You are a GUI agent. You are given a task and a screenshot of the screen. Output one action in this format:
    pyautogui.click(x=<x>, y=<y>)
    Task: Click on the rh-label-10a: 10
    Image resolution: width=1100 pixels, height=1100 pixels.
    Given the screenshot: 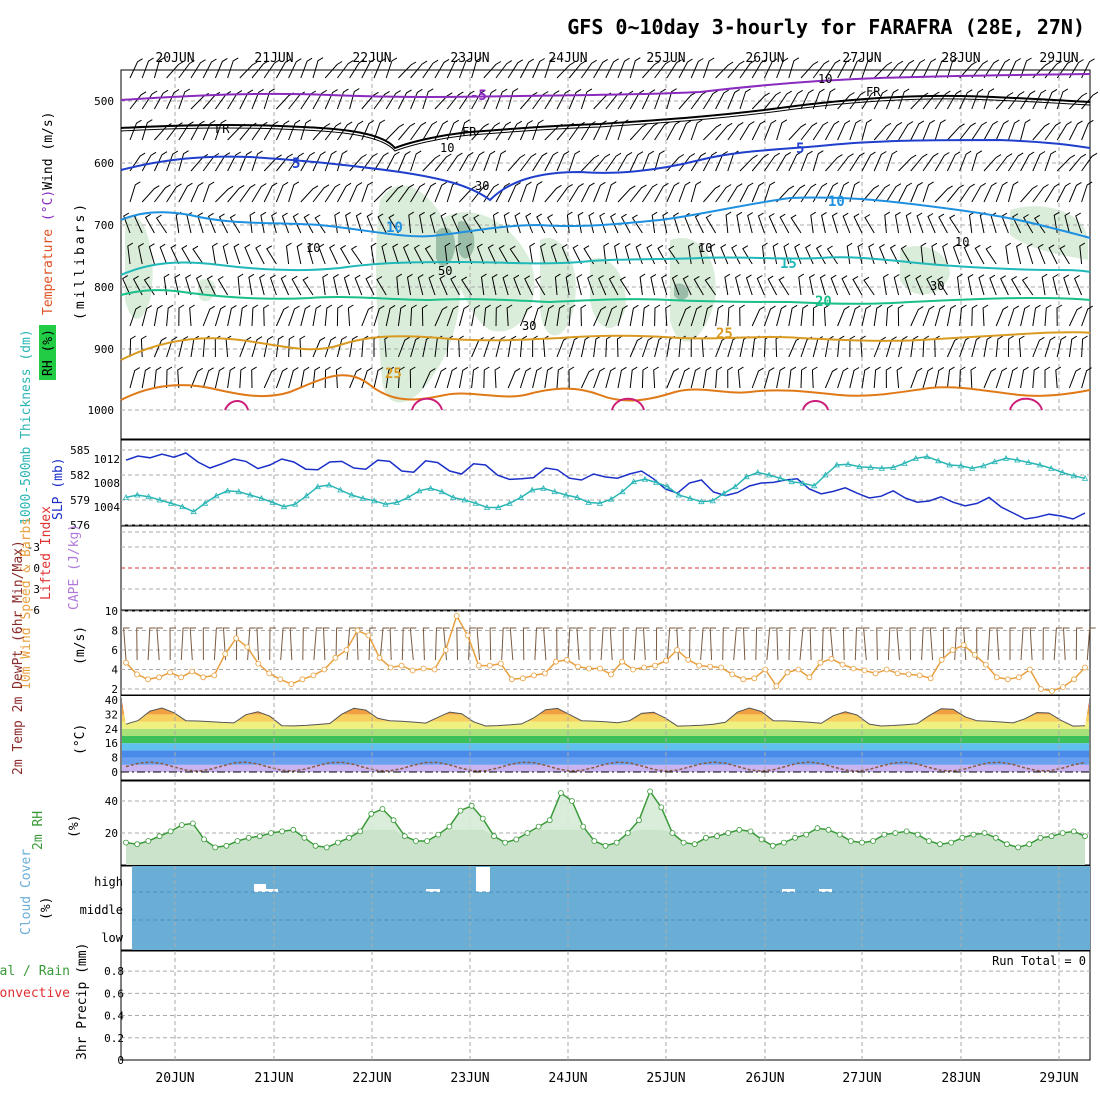 What is the action you would take?
    pyautogui.click(x=313, y=248)
    